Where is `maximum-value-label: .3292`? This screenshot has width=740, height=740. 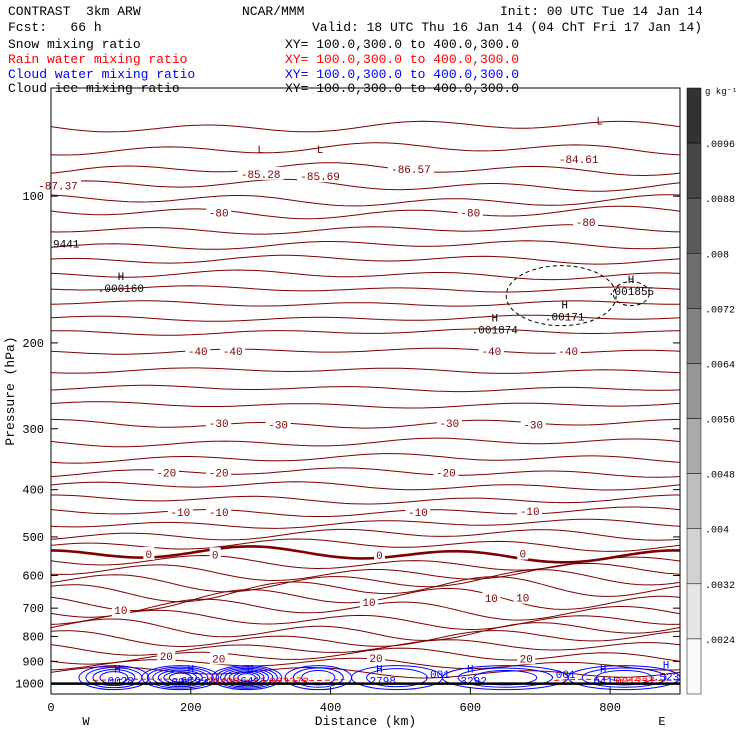 maximum-value-label: .3292 is located at coordinates (470, 683).